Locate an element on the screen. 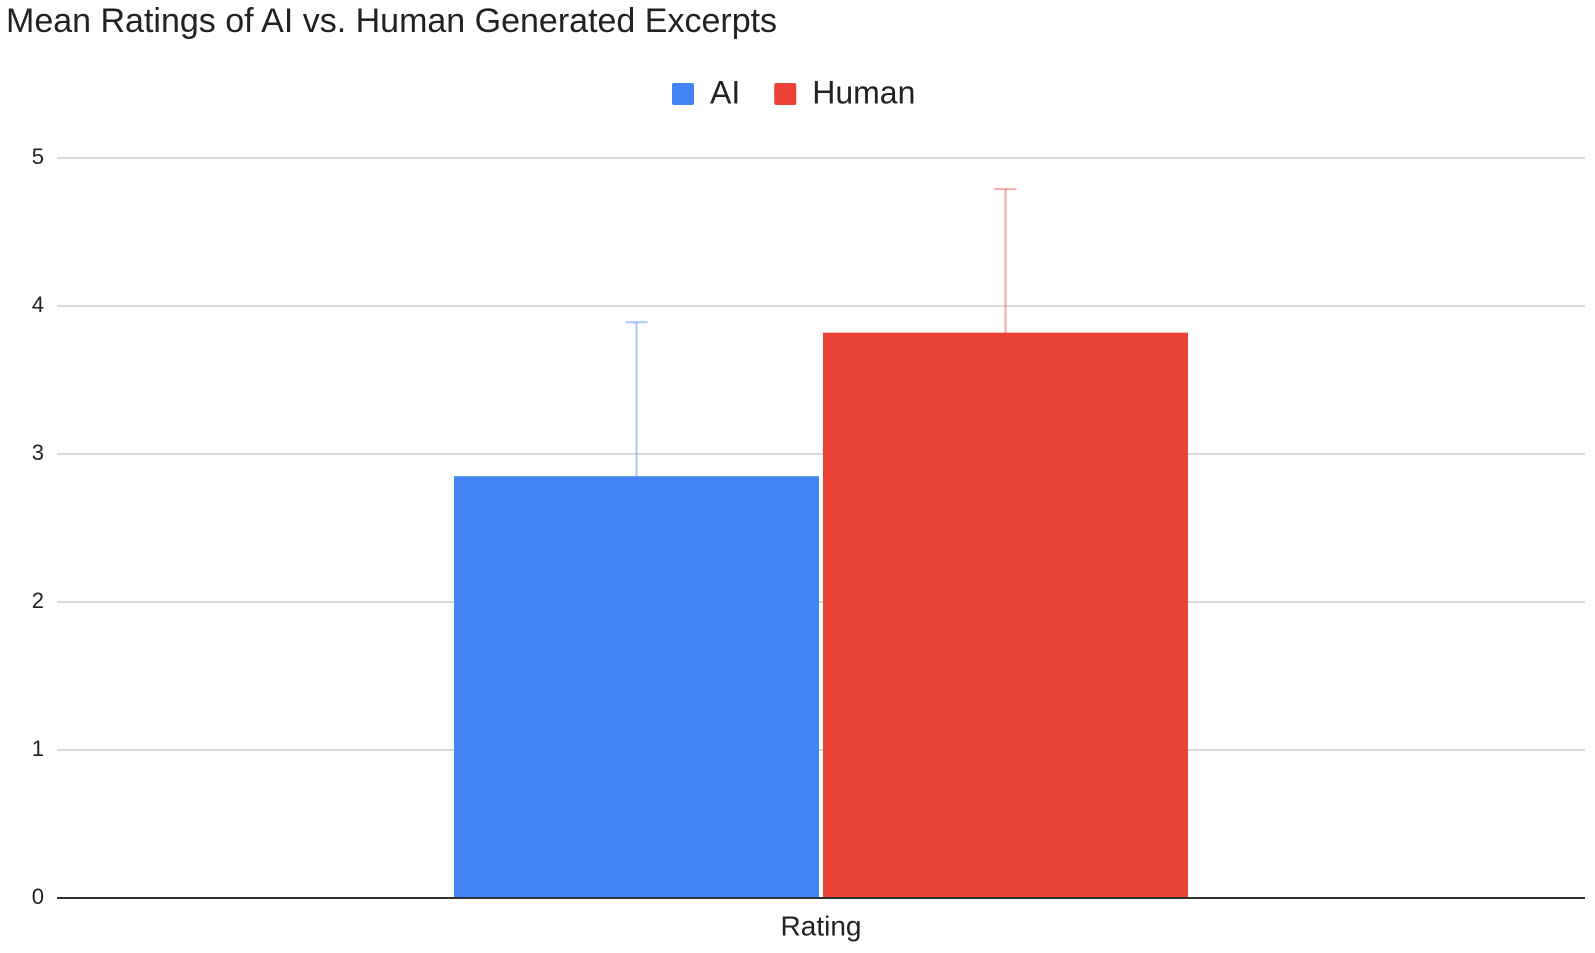  y-tick-label: 2 is located at coordinates (38, 600).